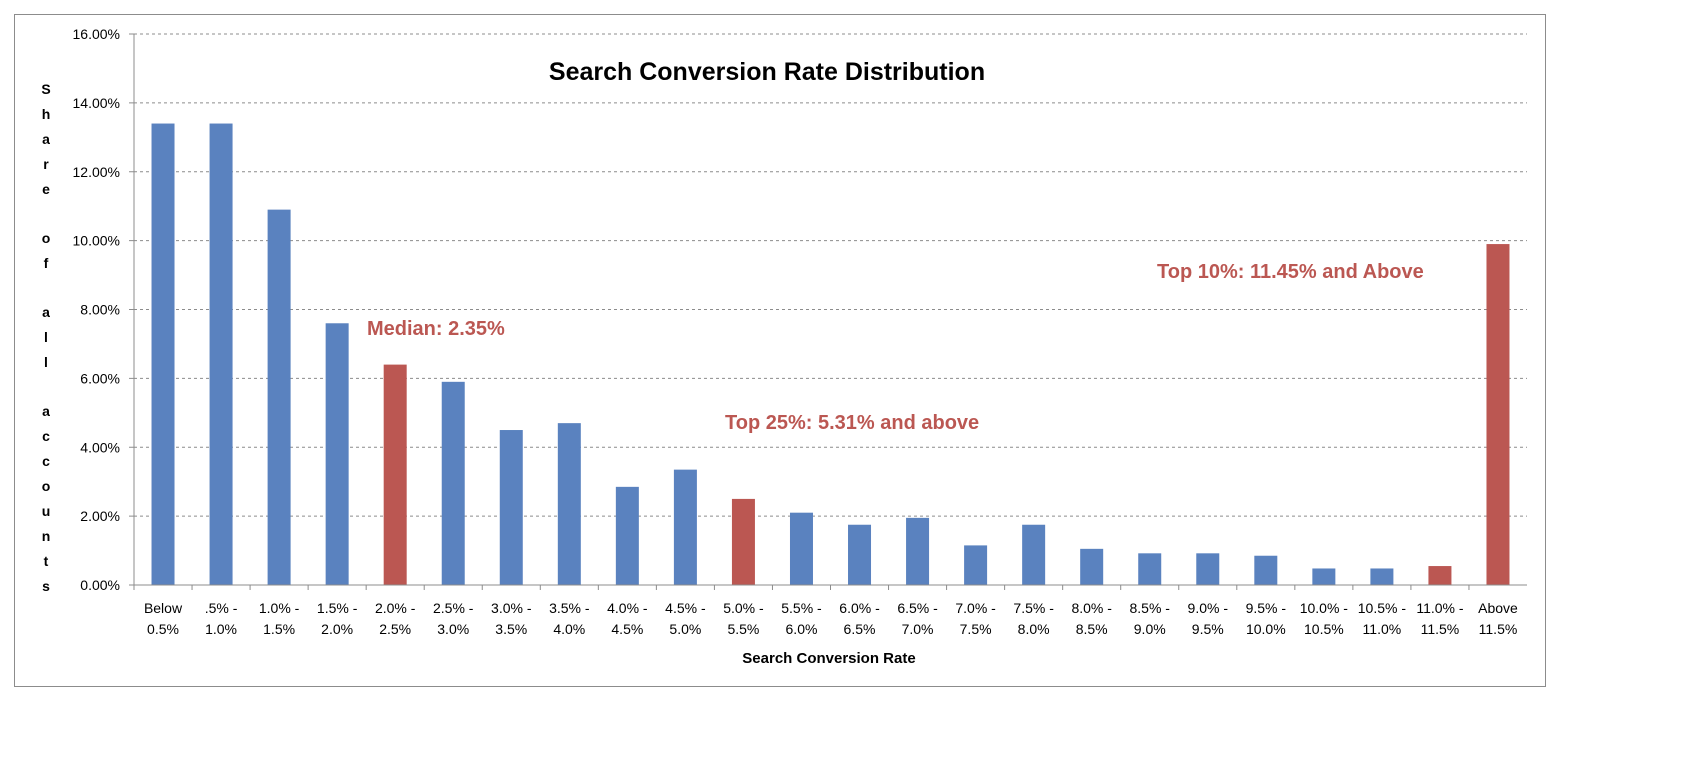 The image size is (1708, 772). Describe the element at coordinates (511, 629) in the screenshot. I see `x-tick-label: 3.5%` at that location.